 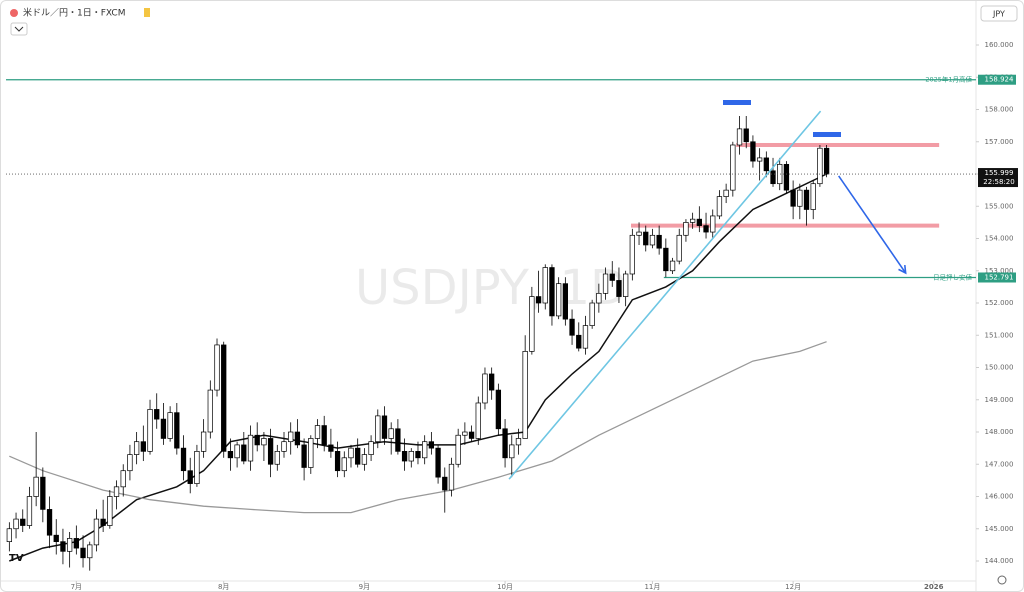 What do you see at coordinates (652, 587) in the screenshot?
I see `x-tick-label: 11月` at bounding box center [652, 587].